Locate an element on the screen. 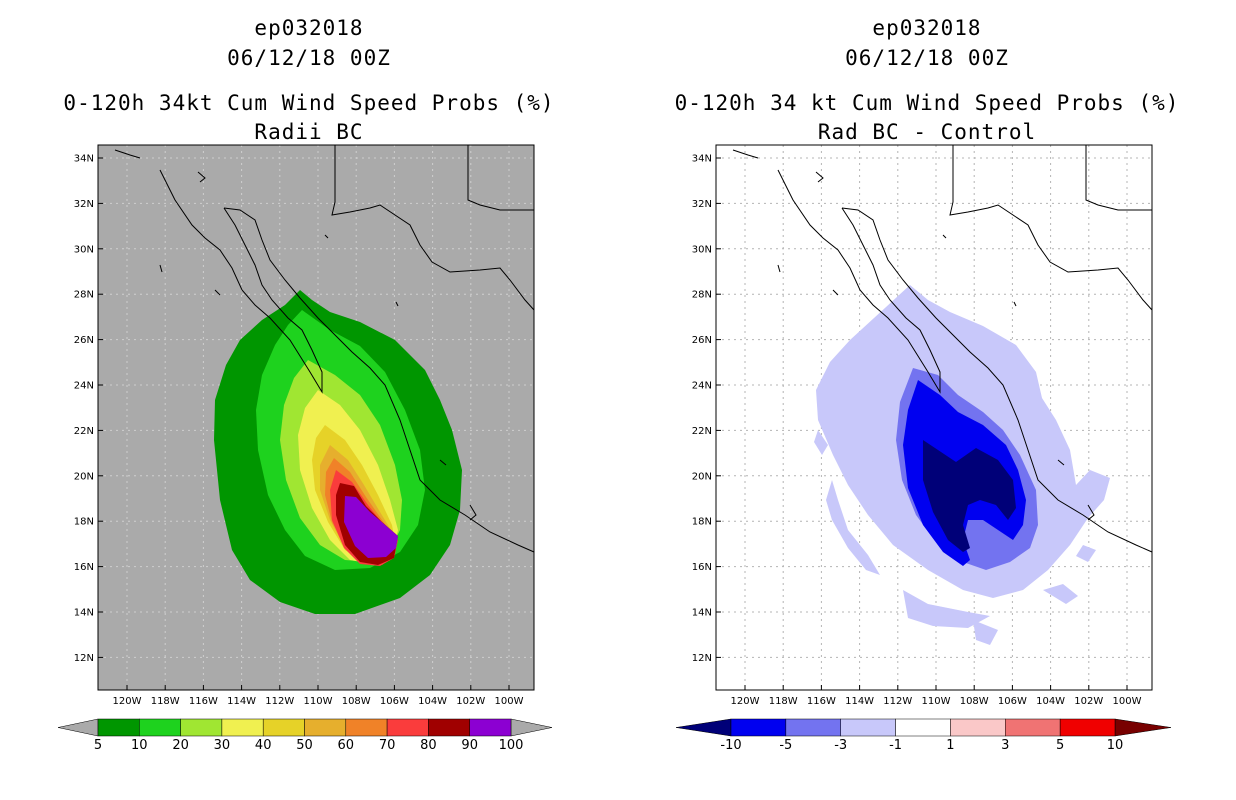 This screenshot has height=800, width=1236. colorbar-label: 30 is located at coordinates (222, 745).